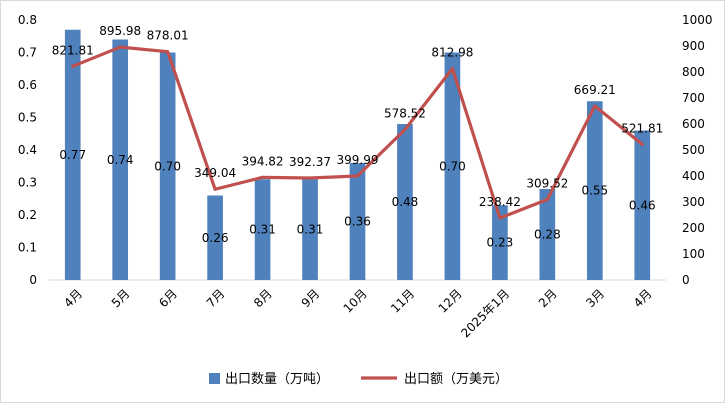 Image resolution: width=725 pixels, height=406 pixels. I want to click on y-right-tick-label: 1000, so click(697, 20).